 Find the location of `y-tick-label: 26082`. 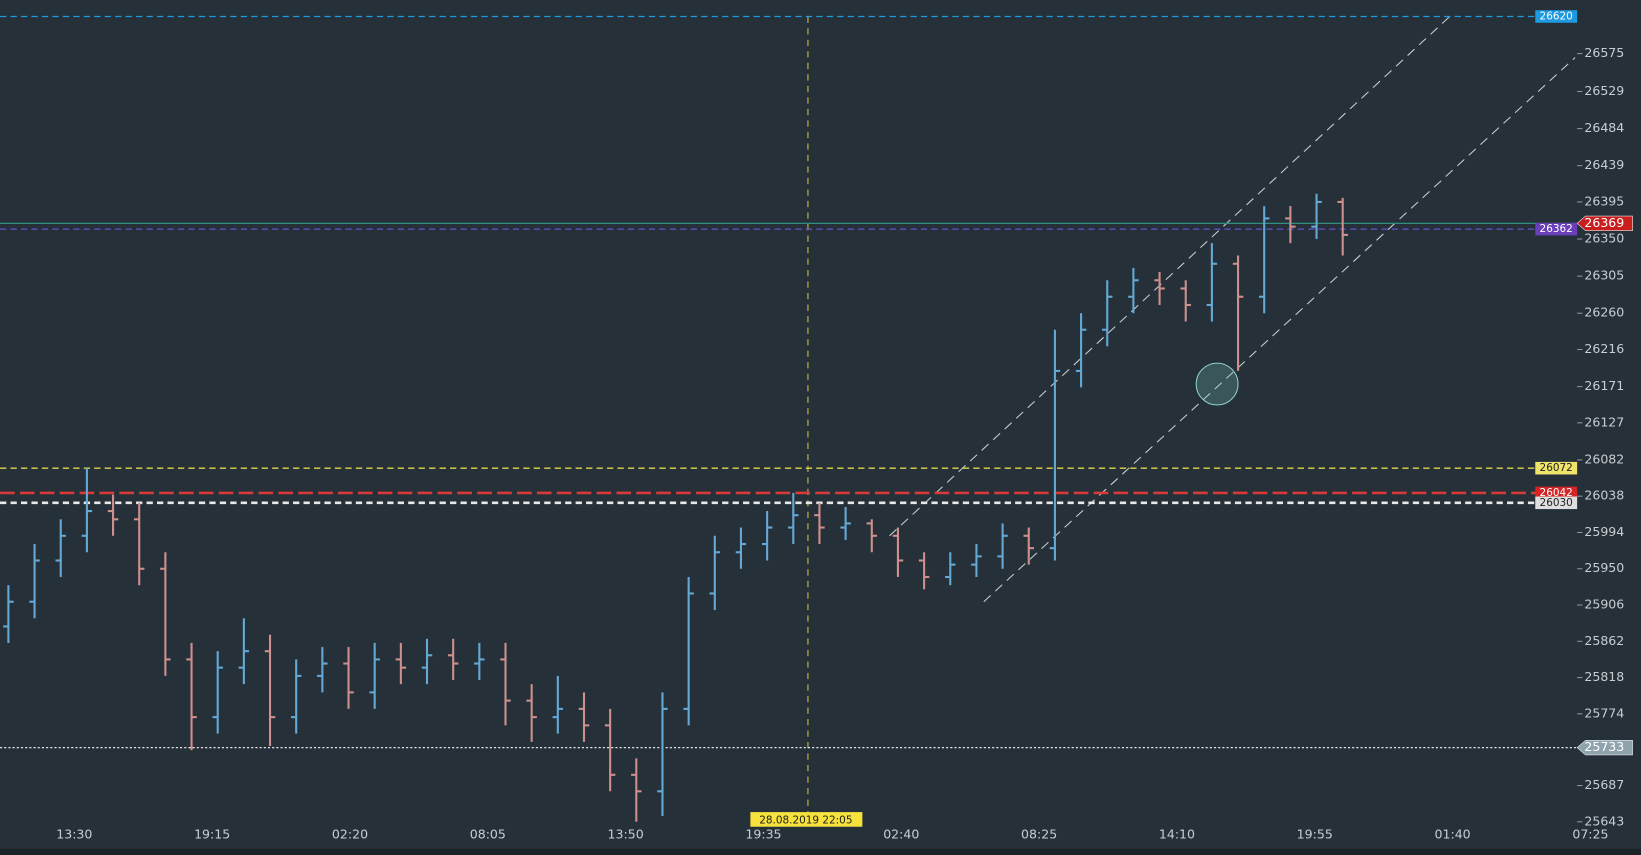

y-tick-label: 26082 is located at coordinates (1604, 458).